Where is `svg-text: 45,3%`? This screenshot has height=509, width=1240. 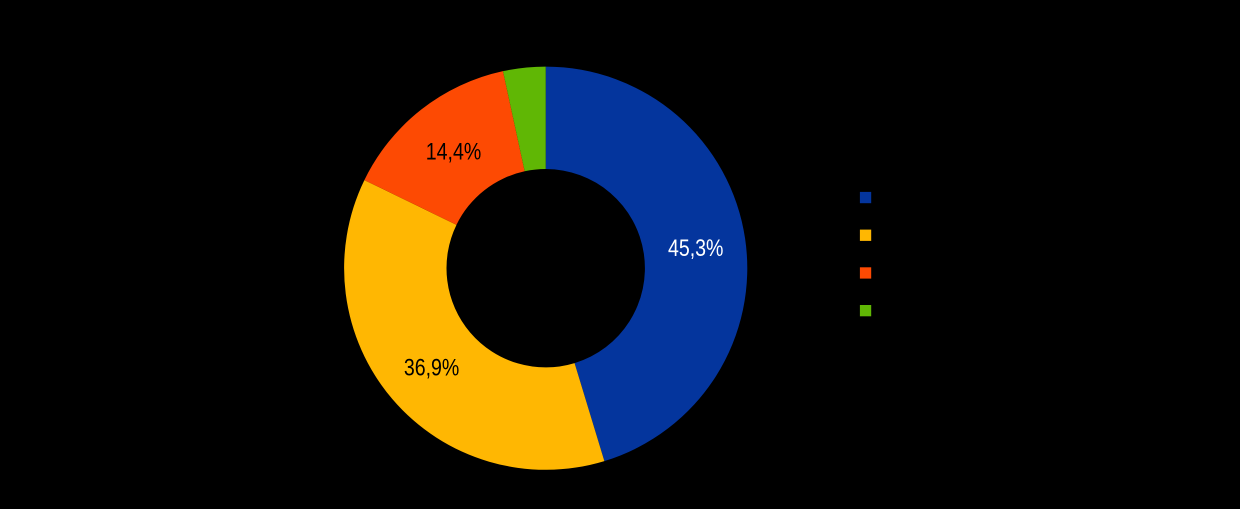 svg-text: 45,3% is located at coordinates (696, 248).